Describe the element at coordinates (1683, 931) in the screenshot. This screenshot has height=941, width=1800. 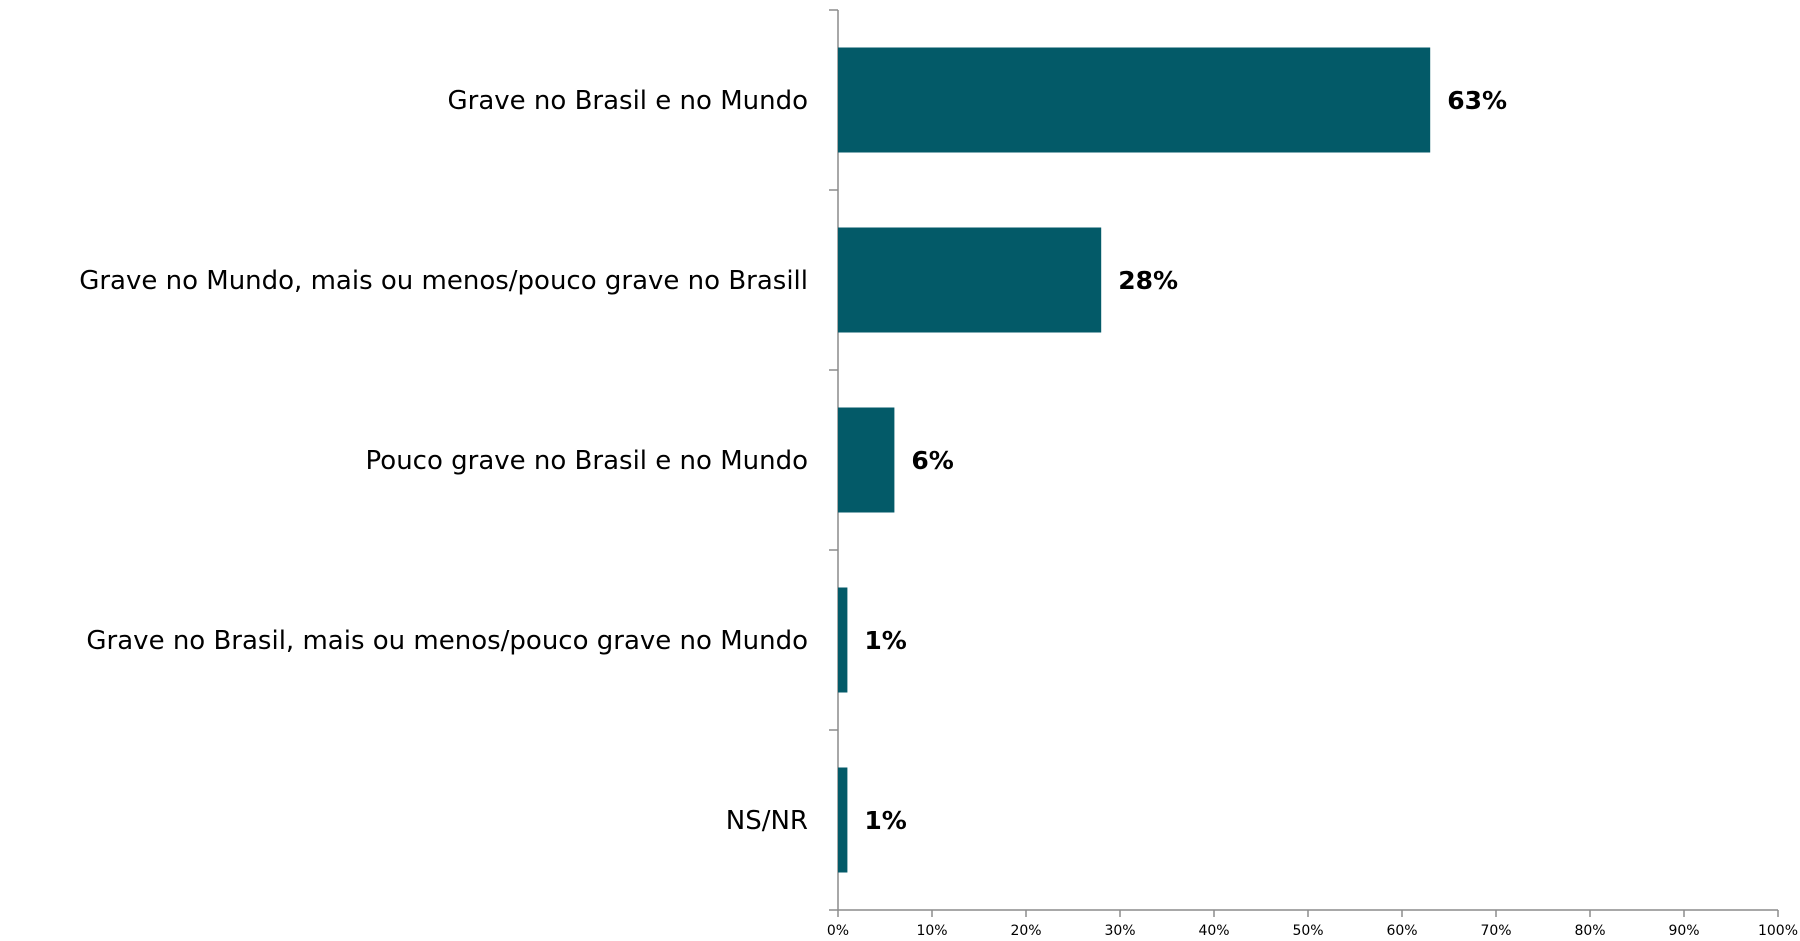
I see `x-tick-label: 90%` at that location.